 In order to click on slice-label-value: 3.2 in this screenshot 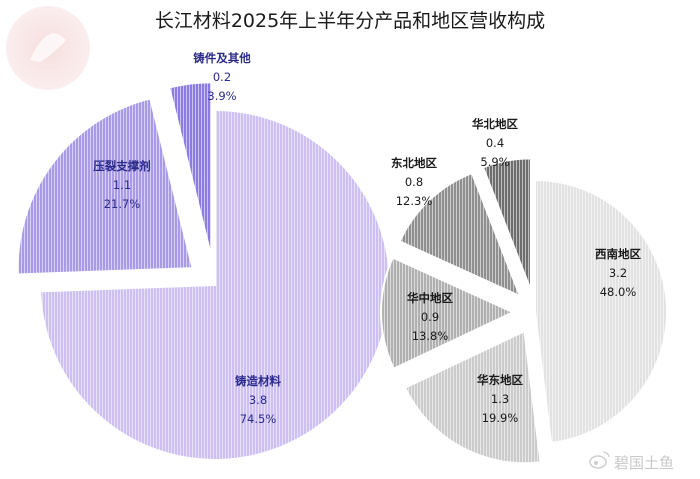, I will do `click(618, 273)`.